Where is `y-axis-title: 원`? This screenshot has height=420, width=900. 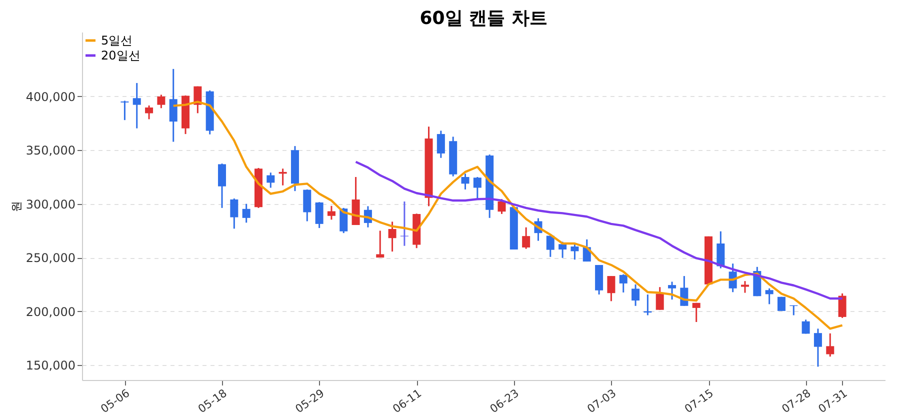 y-axis-title: 원 is located at coordinates (16, 206).